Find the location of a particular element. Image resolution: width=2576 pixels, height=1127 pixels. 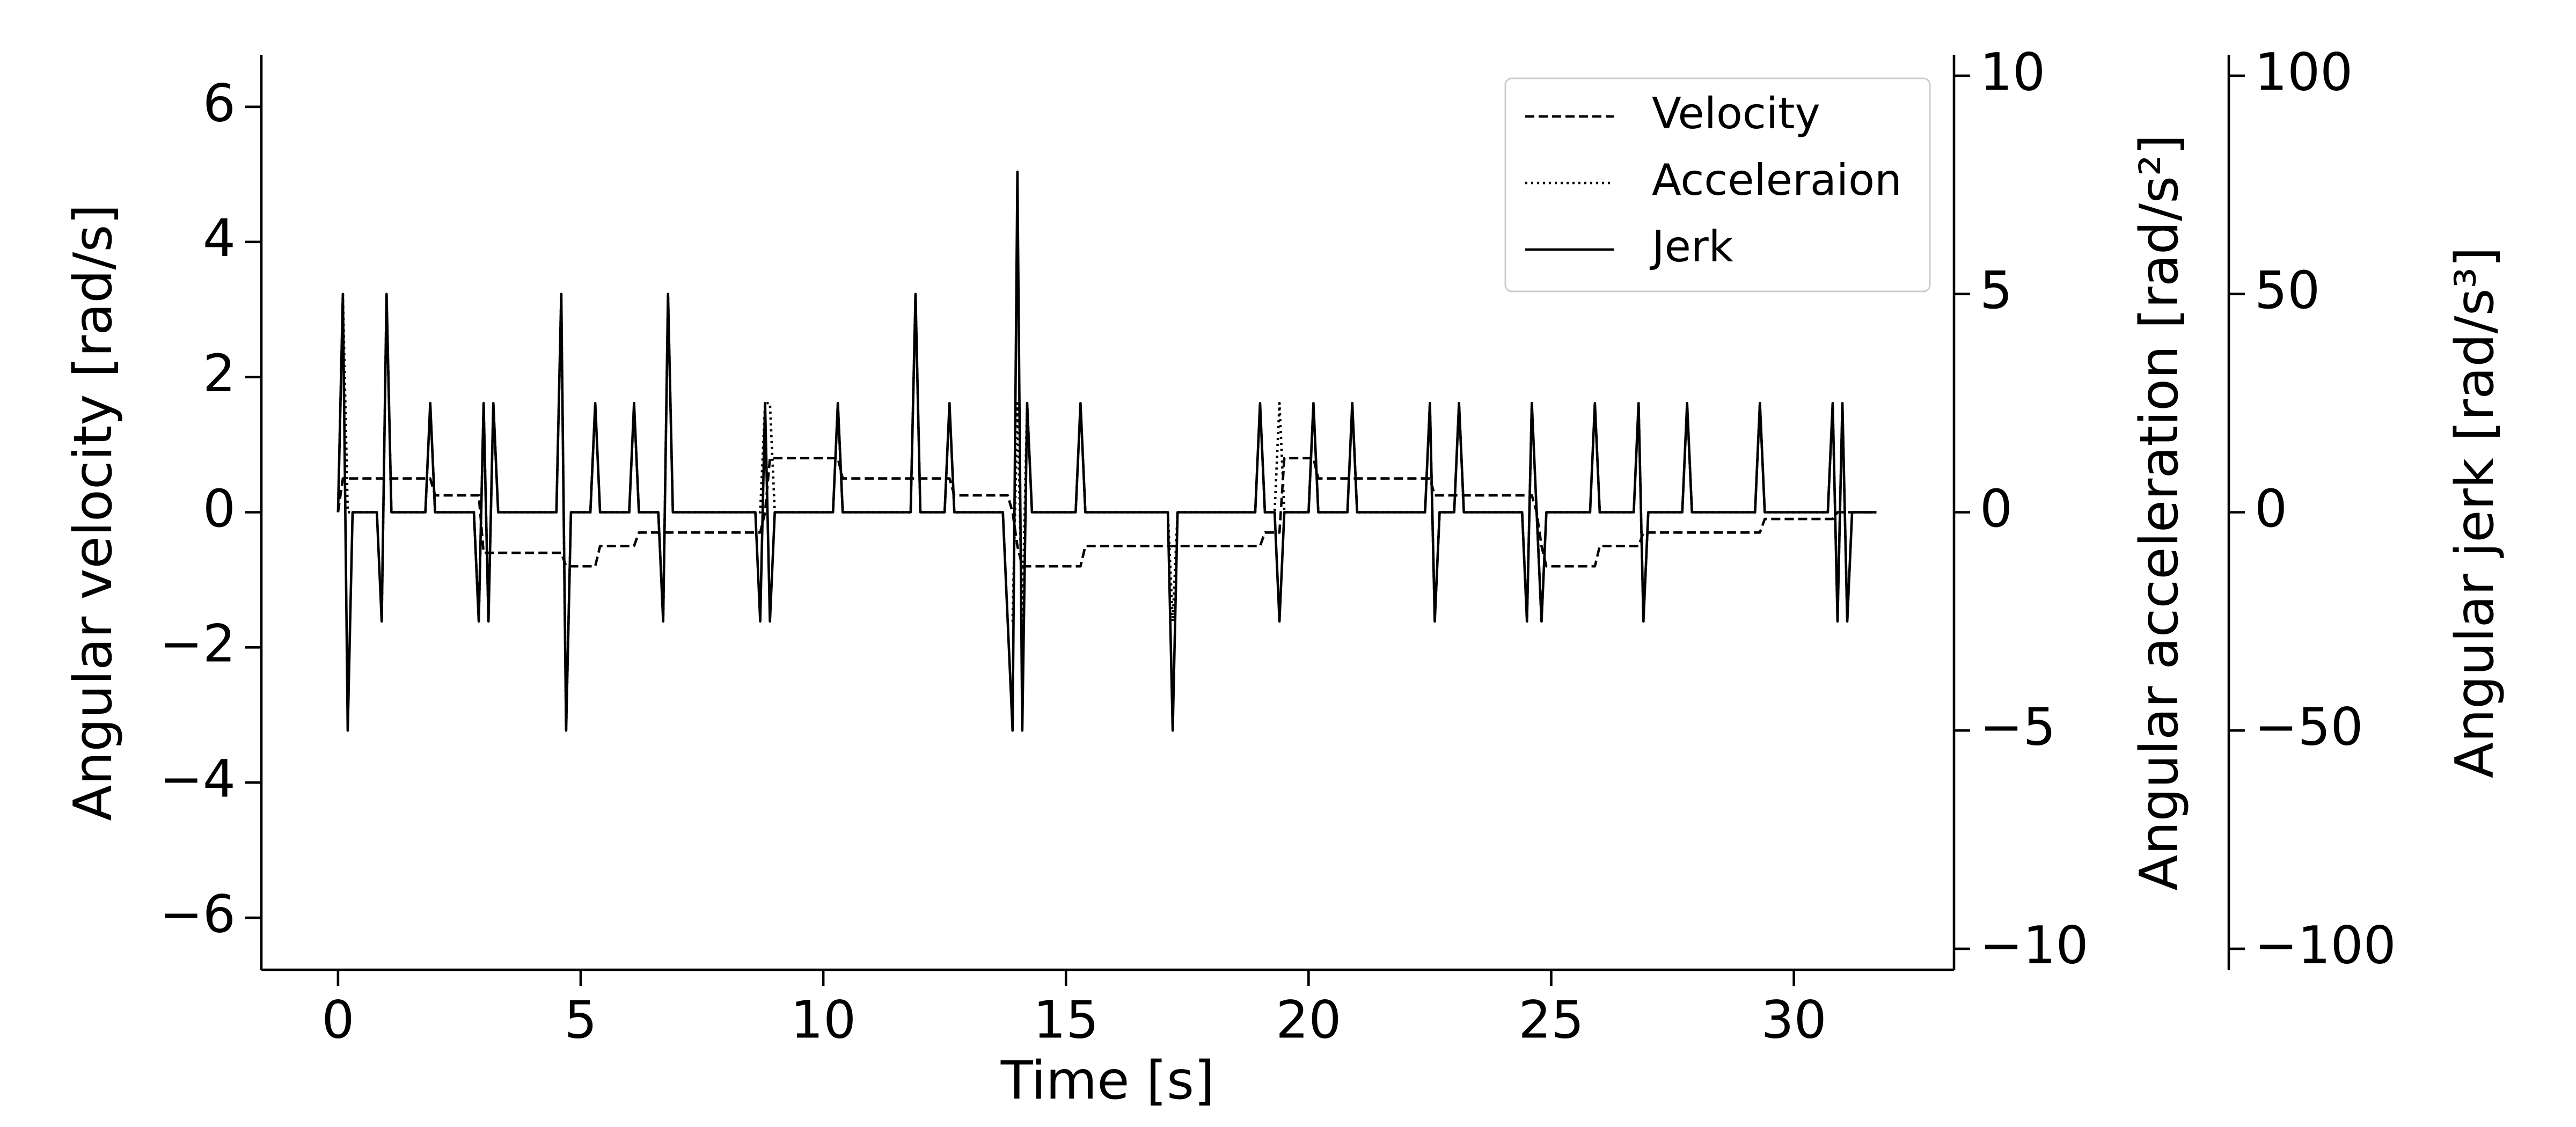

y2-tick-label: 0 is located at coordinates (1996, 509).